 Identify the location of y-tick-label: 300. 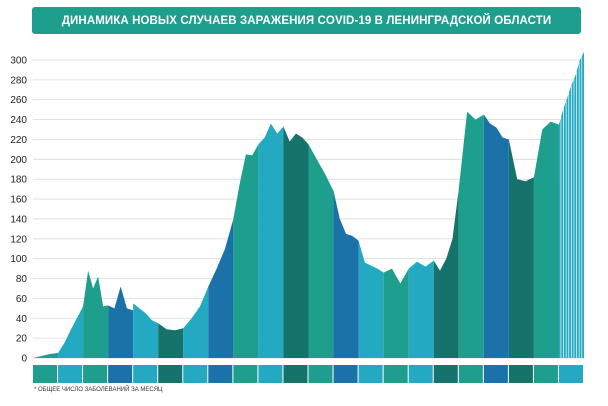
(18, 61).